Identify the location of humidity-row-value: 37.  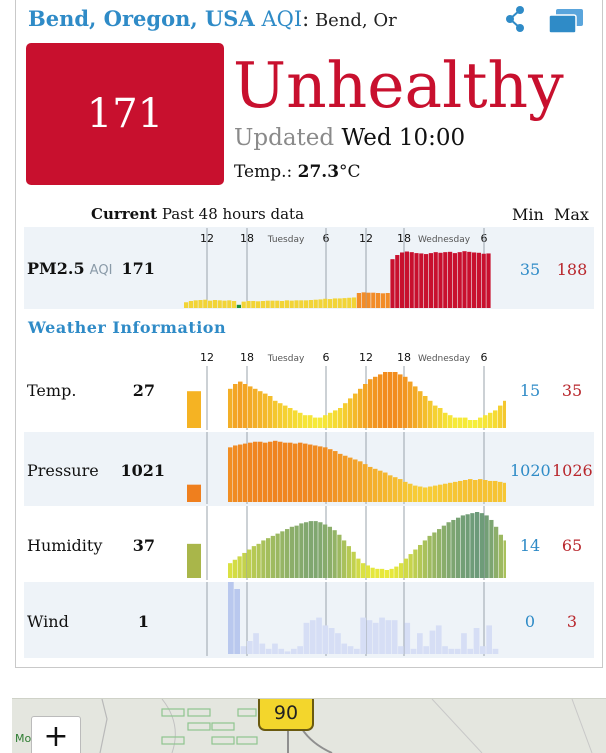
(143, 545).